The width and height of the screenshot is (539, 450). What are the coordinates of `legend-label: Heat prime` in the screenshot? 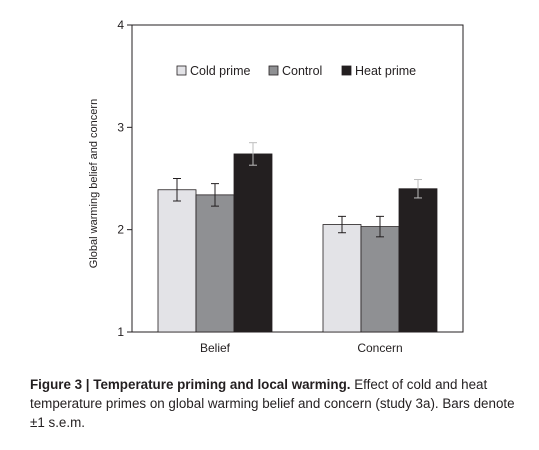 It's located at (385, 71).